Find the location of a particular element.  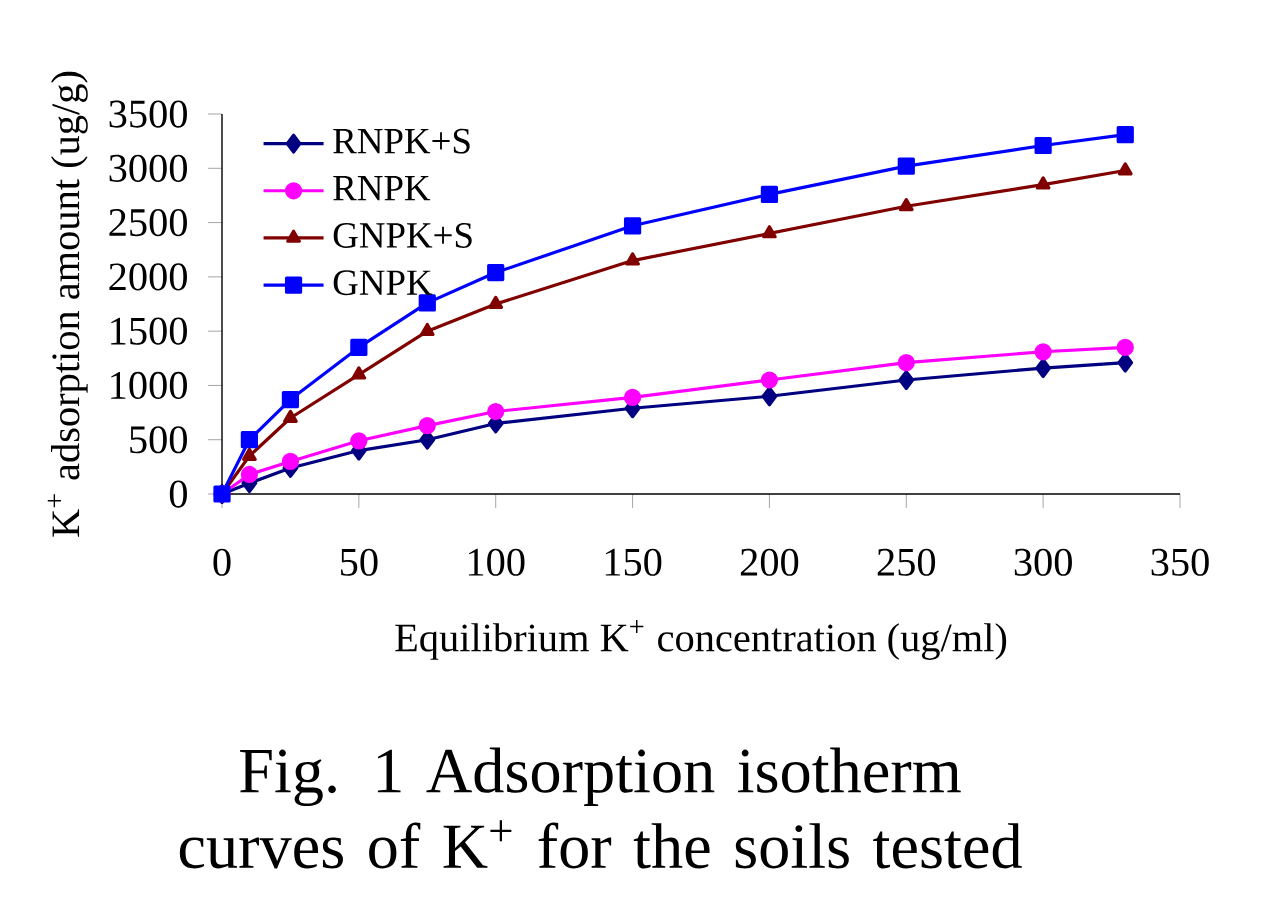

y-tick-label: 2000 is located at coordinates (148, 277).